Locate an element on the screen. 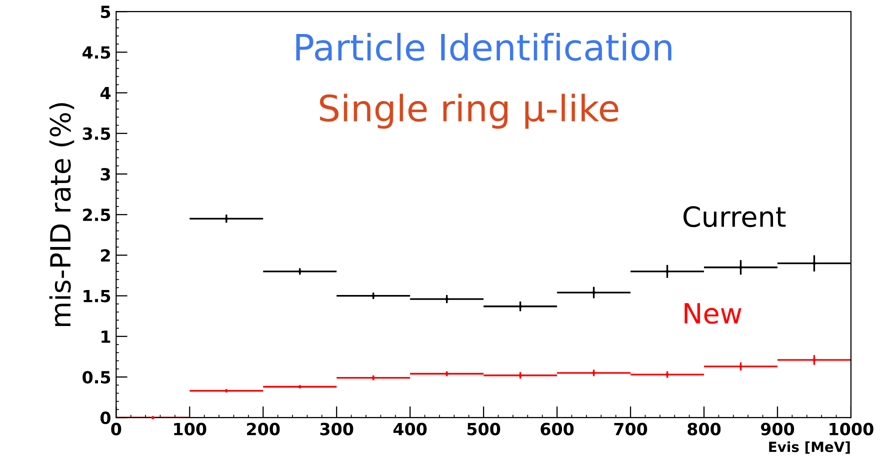  y-tick-label: 0.5 is located at coordinates (96, 377).